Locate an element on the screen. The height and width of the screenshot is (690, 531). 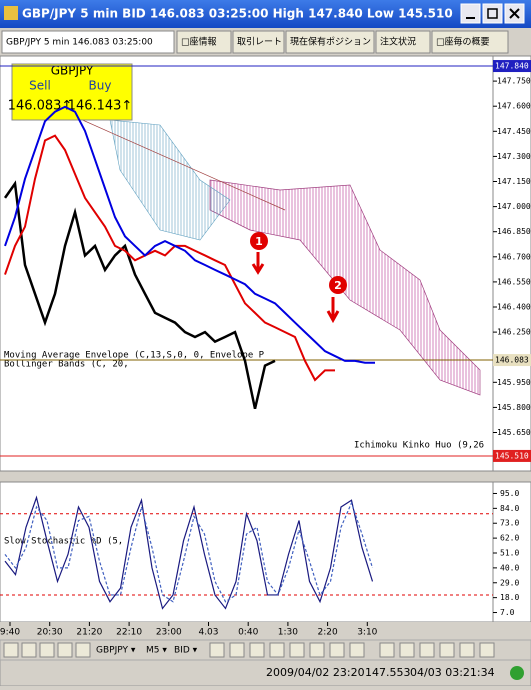
x-tick-label: 0:40 is located at coordinates (248, 633).